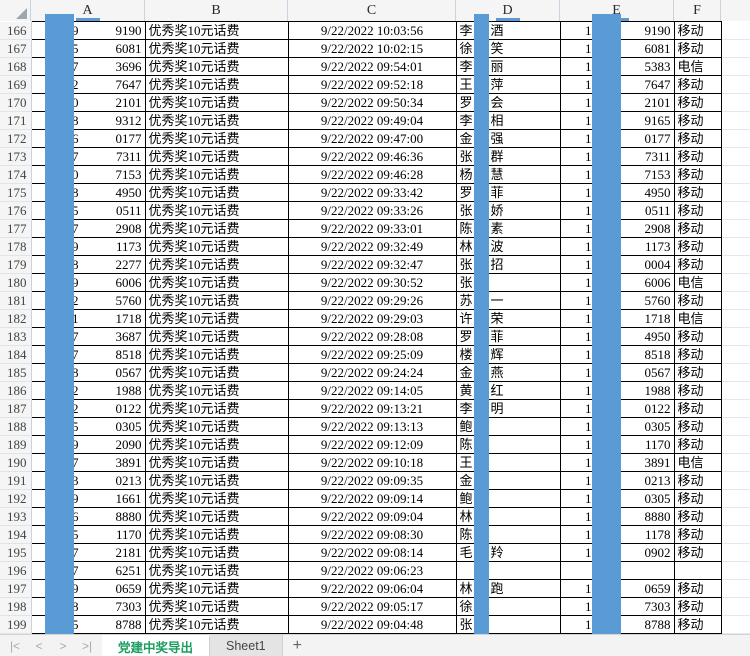 The image size is (750, 656). What do you see at coordinates (88, 246) in the screenshot?
I see `cell-phone-a: 159 1173` at bounding box center [88, 246].